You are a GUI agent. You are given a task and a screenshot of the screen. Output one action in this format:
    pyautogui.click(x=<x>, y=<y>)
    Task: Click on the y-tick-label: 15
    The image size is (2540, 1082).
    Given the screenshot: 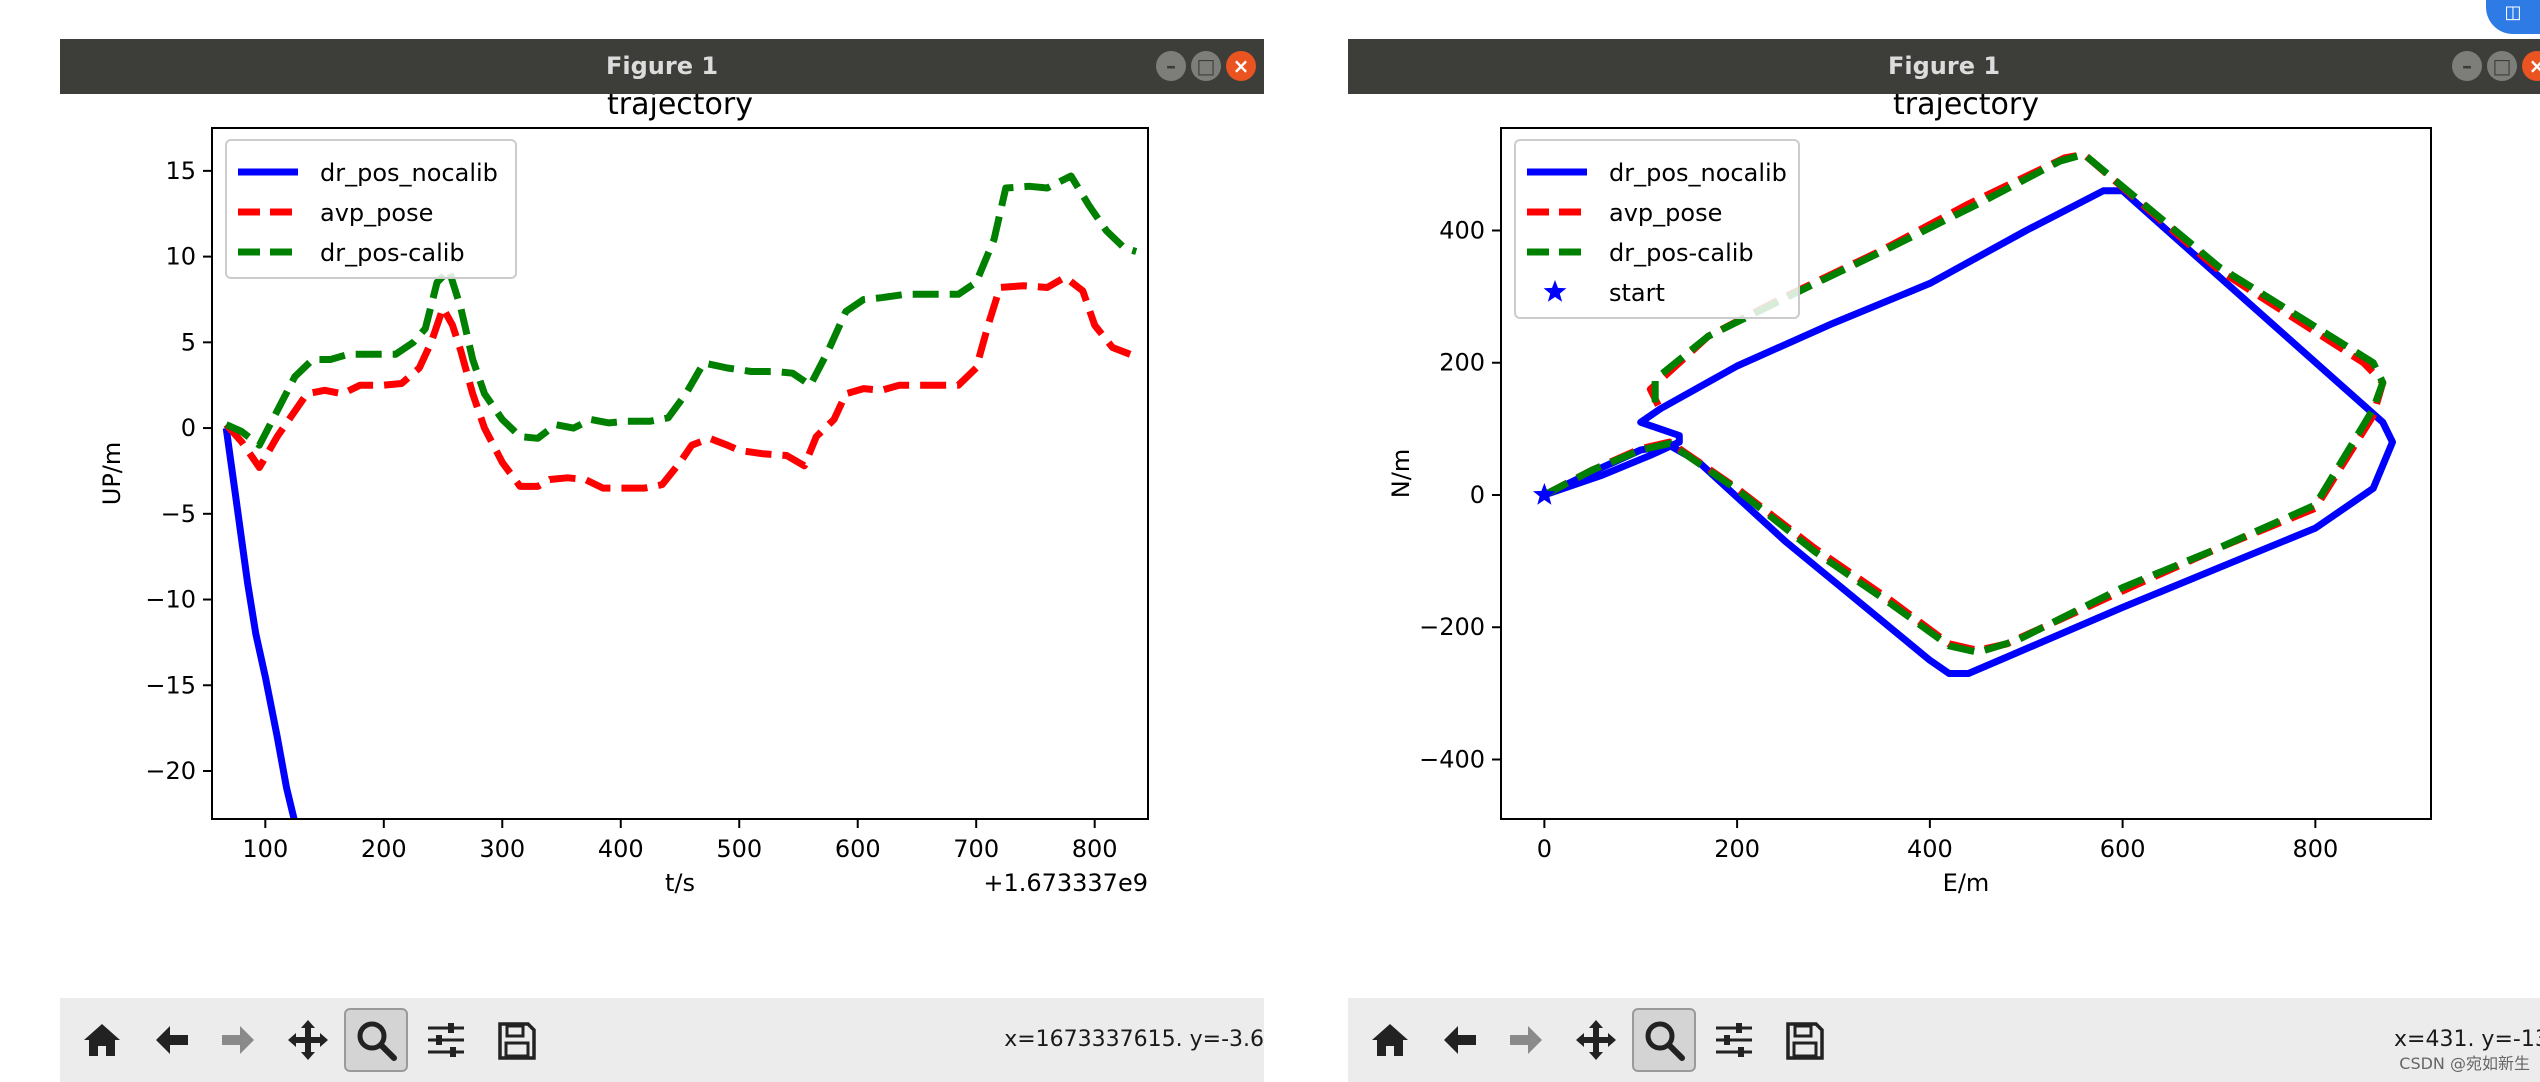 What is the action you would take?
    pyautogui.click(x=180, y=171)
    